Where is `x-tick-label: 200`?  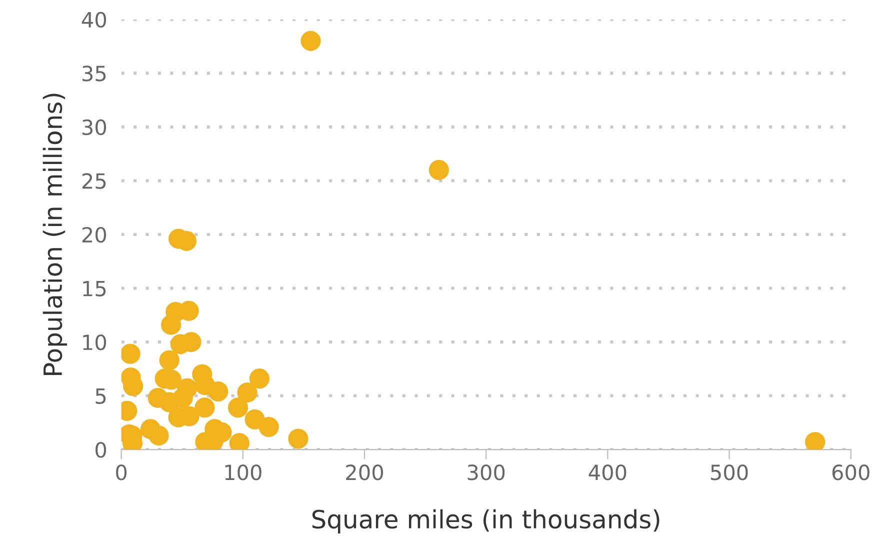 x-tick-label: 200 is located at coordinates (364, 472).